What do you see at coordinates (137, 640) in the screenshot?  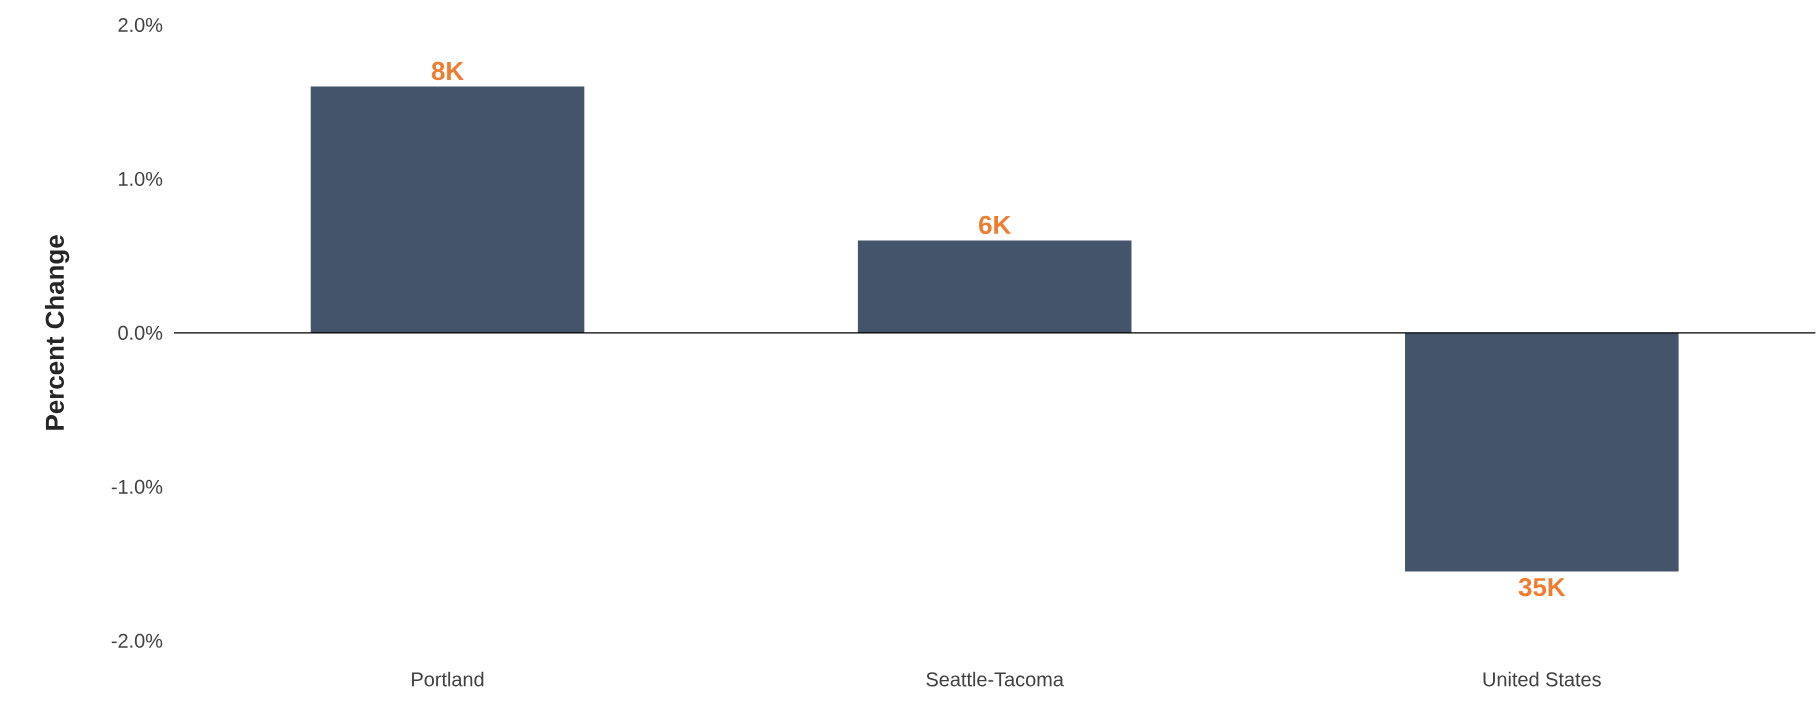 I see `y-tick-label: -2.0%` at bounding box center [137, 640].